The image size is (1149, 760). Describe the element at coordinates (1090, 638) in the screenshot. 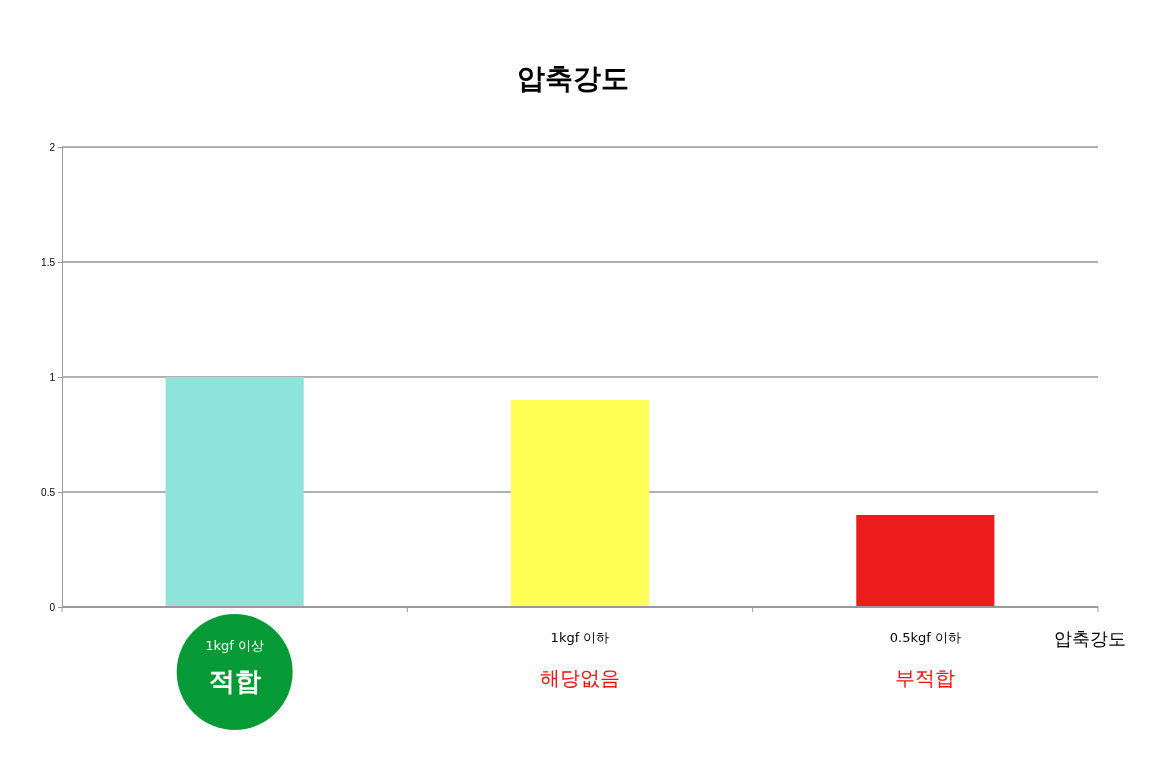

I see `x-axis-title: 압축강도` at that location.